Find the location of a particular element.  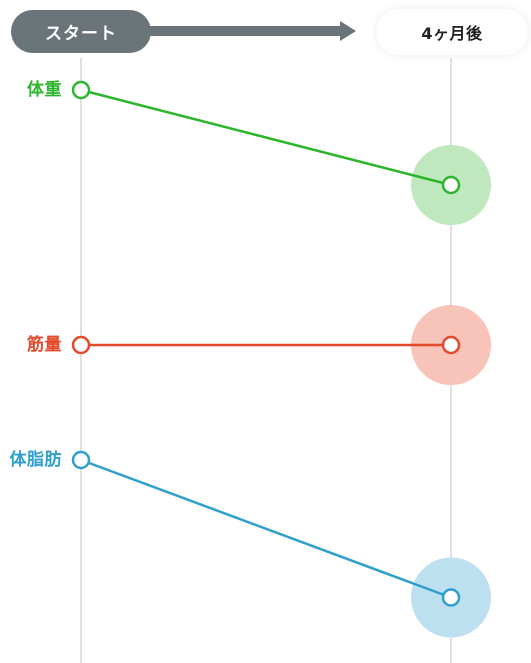

weight-end-point is located at coordinates (451, 185).